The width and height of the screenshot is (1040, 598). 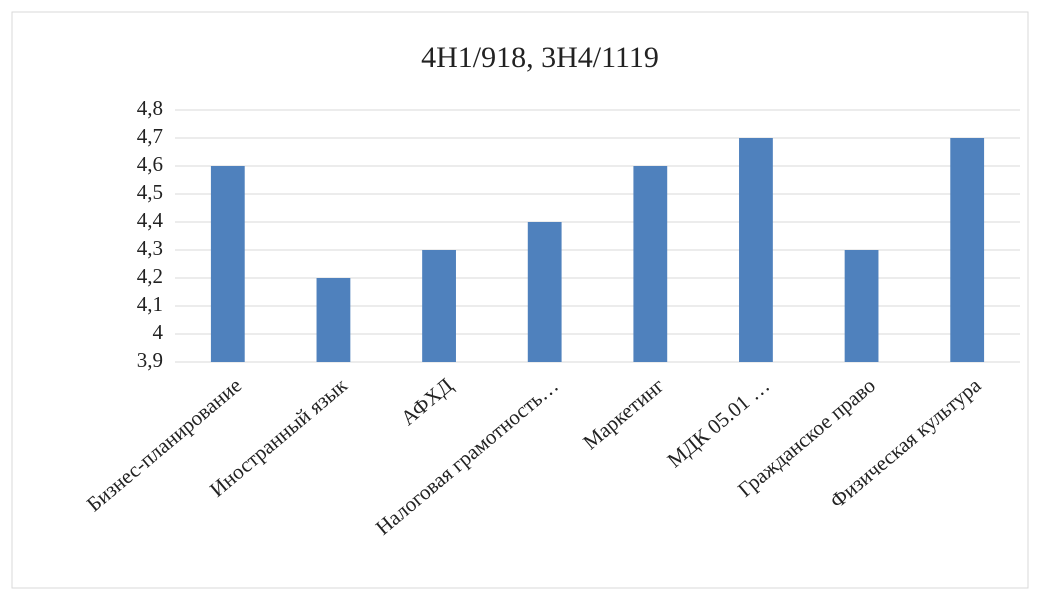 I want to click on y-tick-label: 4,6, so click(x=150, y=164).